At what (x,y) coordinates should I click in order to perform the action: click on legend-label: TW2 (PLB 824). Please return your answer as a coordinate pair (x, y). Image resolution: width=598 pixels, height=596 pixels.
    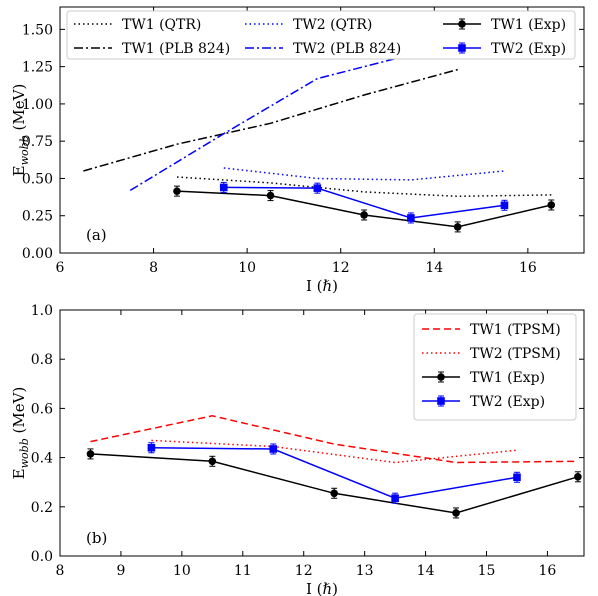
    Looking at the image, I should click on (347, 49).